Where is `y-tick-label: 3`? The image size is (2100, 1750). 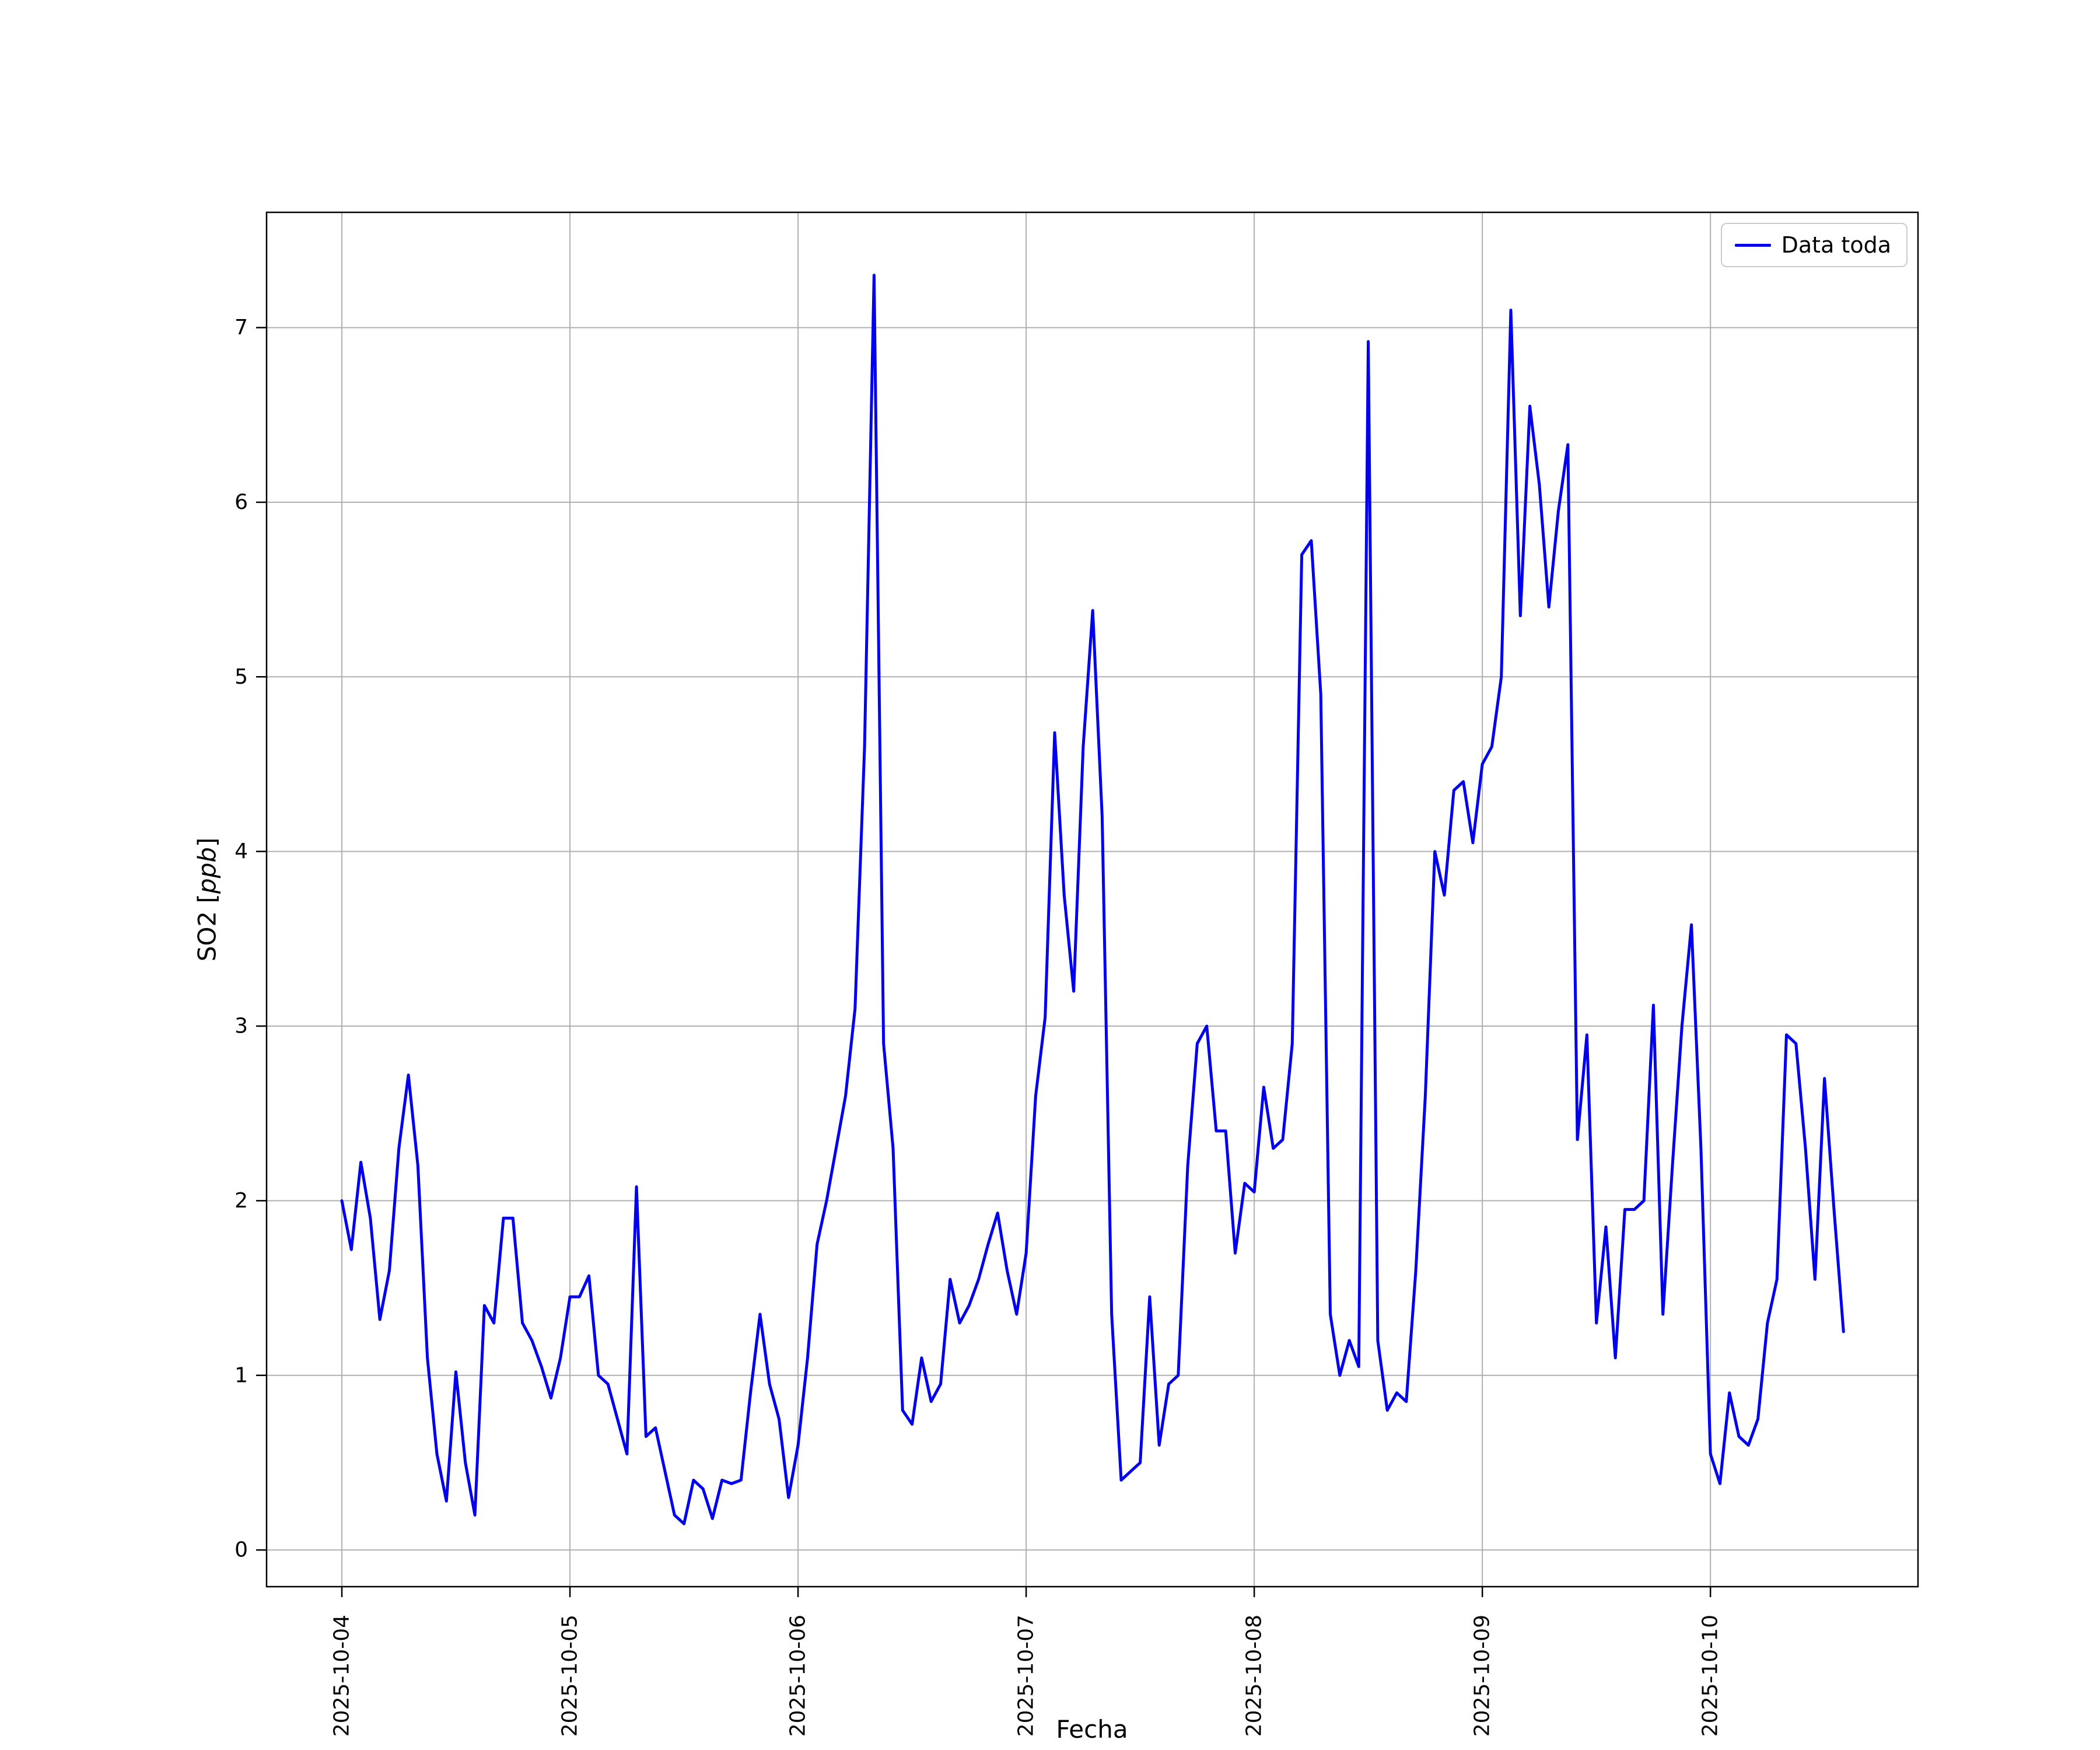
y-tick-label: 3 is located at coordinates (242, 1026).